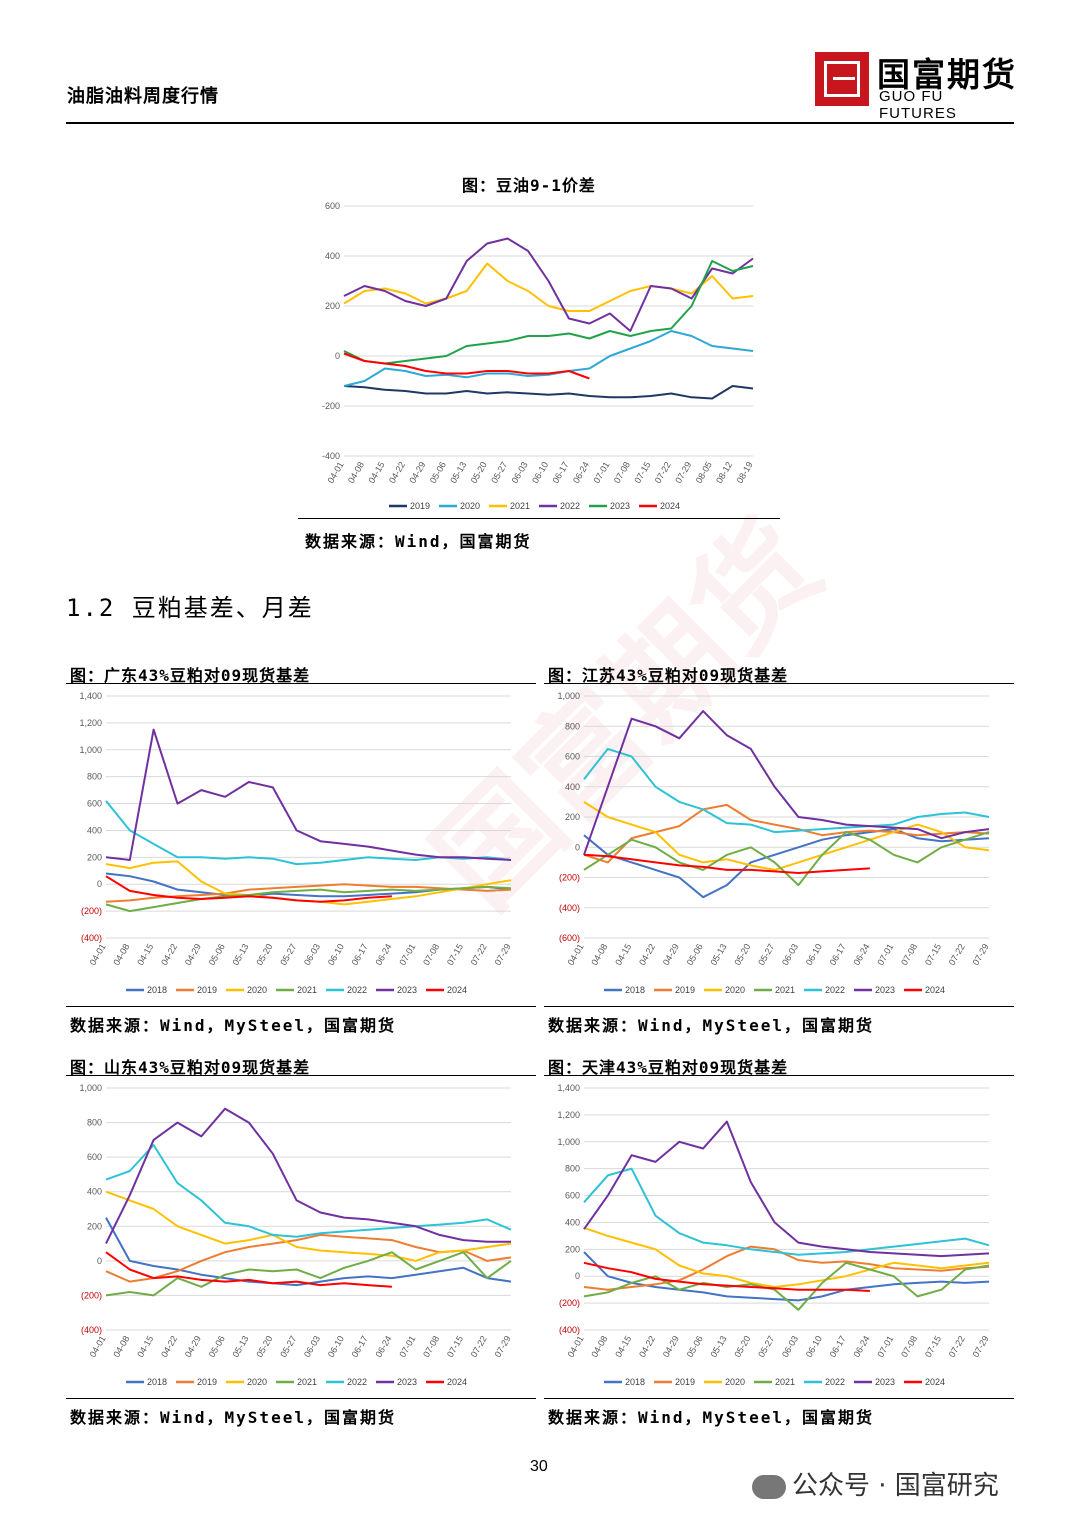  What do you see at coordinates (98, 1346) in the screenshot?
I see `c4-x-tick-label: 04-01` at bounding box center [98, 1346].